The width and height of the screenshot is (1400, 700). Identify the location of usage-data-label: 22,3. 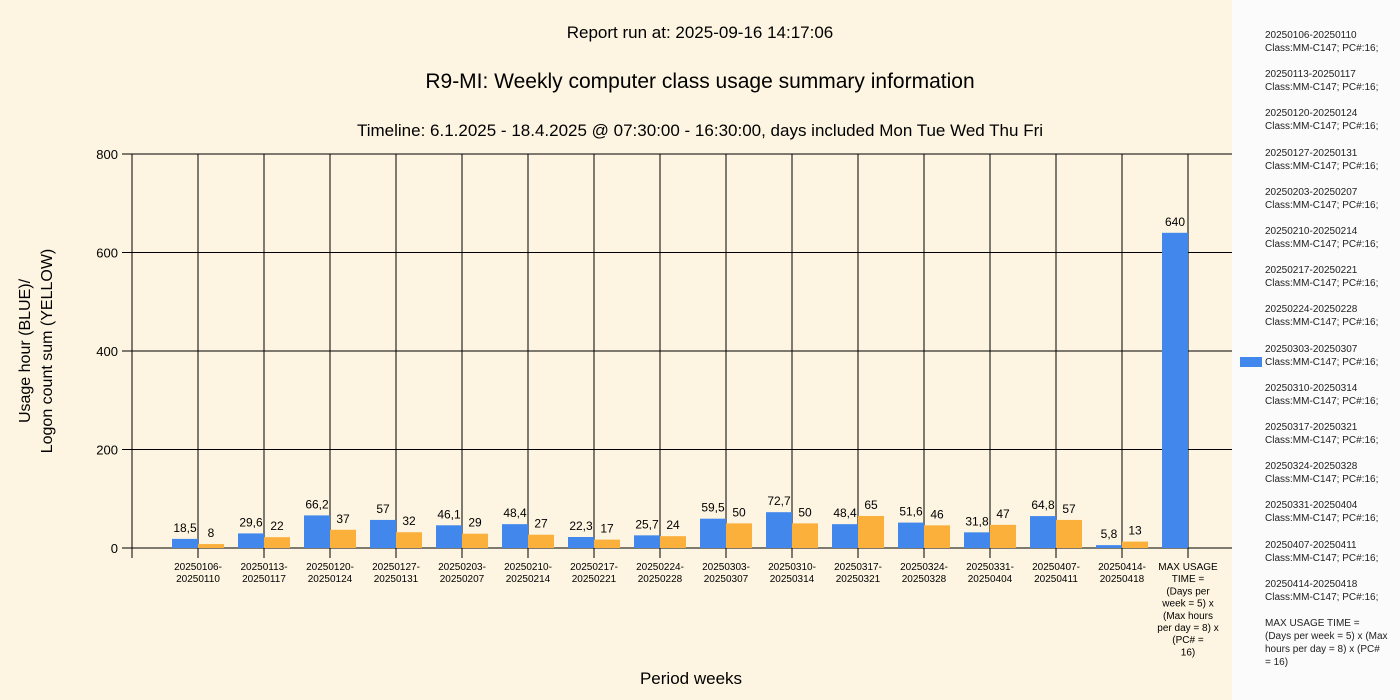
(581, 526).